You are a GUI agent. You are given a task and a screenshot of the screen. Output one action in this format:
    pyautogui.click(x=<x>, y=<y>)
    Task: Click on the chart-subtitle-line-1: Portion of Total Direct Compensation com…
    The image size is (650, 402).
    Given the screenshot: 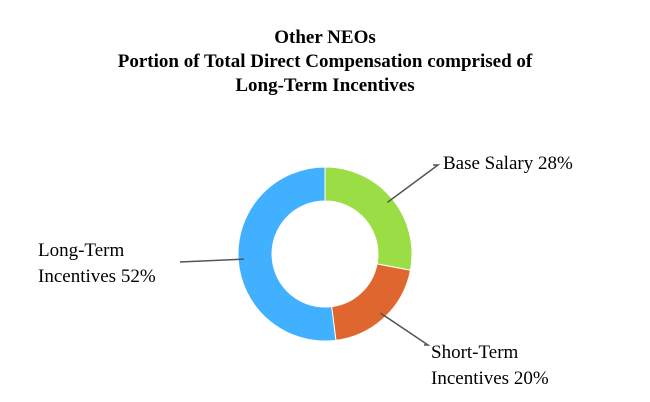 What is the action you would take?
    pyautogui.click(x=325, y=61)
    